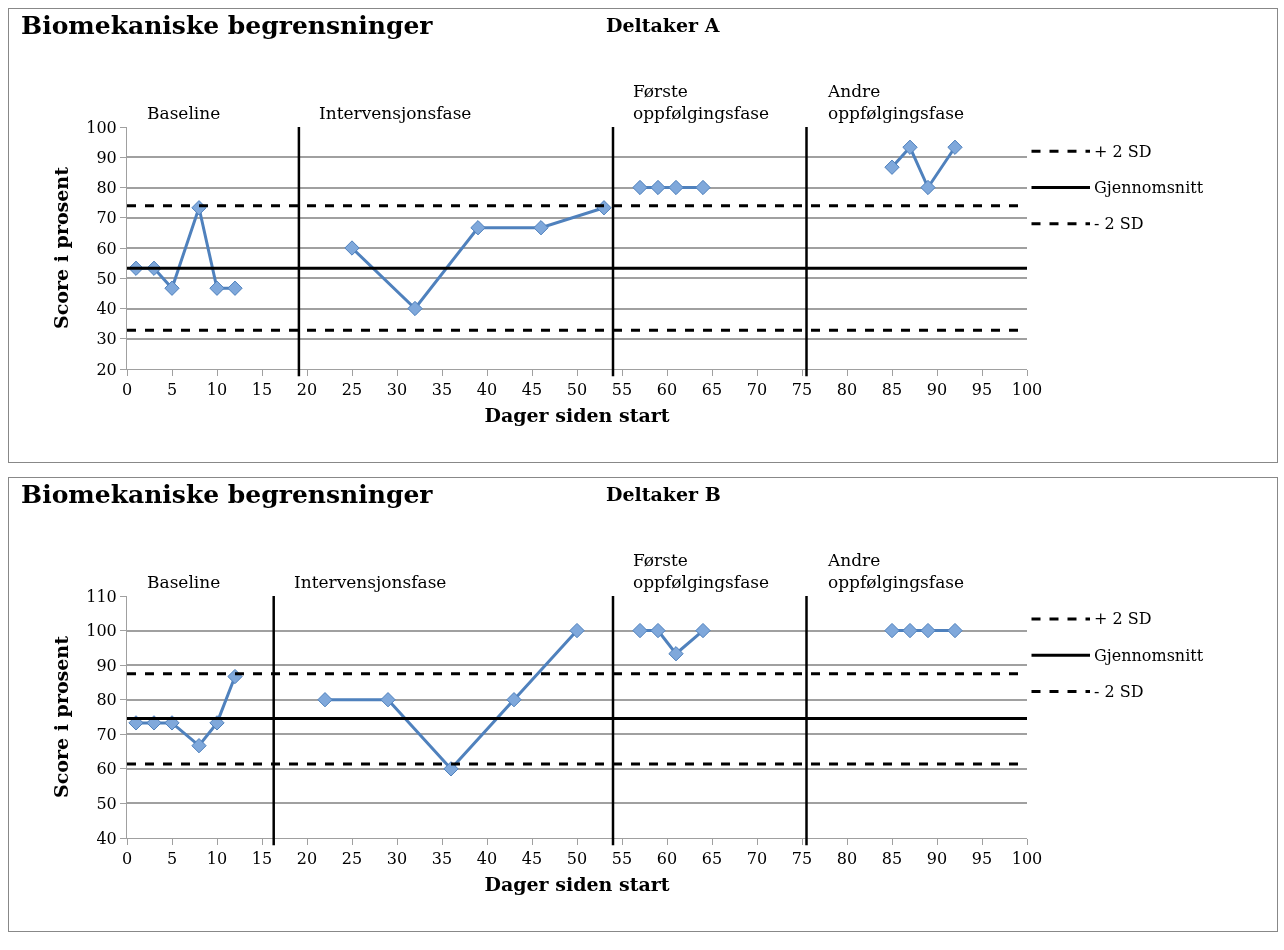 The width and height of the screenshot is (1284, 950). Describe the element at coordinates (663, 25) in the screenshot. I see `chart-subtitle: Deltaker A` at that location.